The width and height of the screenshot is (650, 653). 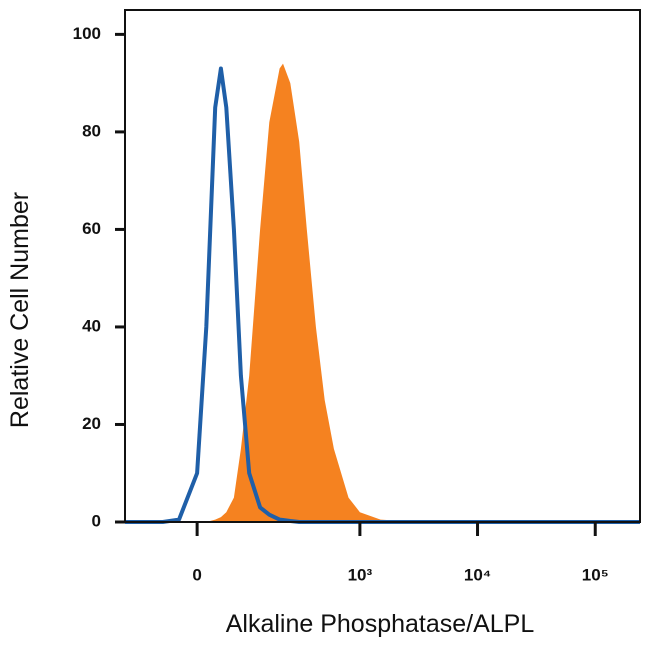 I want to click on x-tick-label: 10⁴, so click(x=477, y=574).